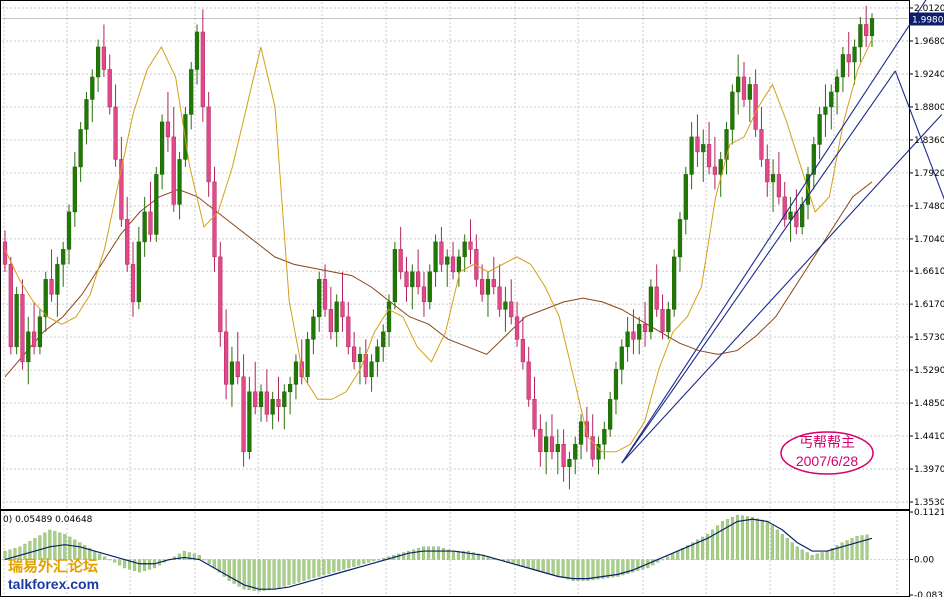 The width and height of the screenshot is (944, 601). Describe the element at coordinates (929, 141) in the screenshot. I see `price-tick-label: 1.8360` at that location.